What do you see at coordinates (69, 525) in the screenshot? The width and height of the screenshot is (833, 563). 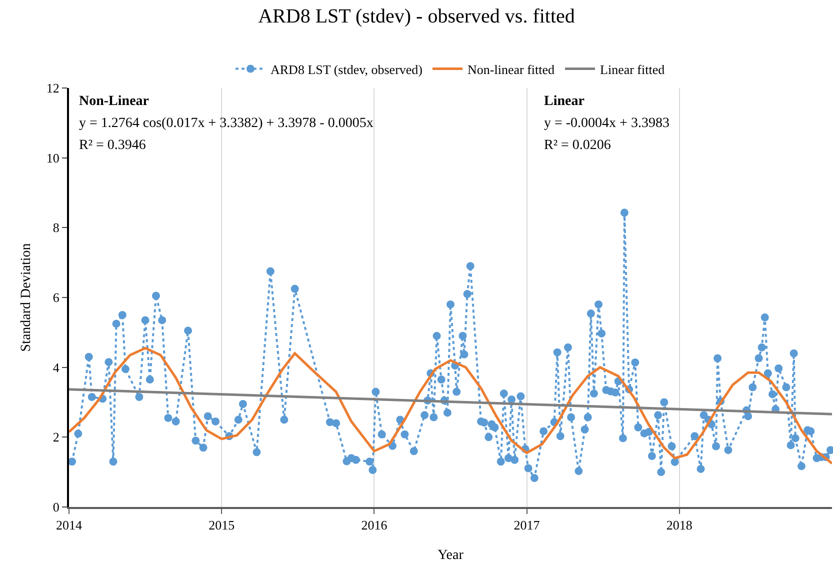 I see `x-tick-label: 2014` at bounding box center [69, 525].